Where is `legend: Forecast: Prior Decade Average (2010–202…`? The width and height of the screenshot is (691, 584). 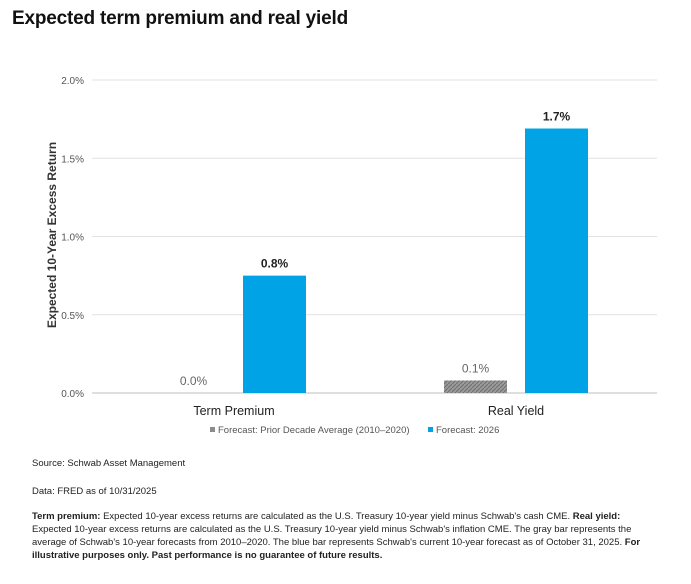
legend: Forecast: Prior Decade Average (2010–202… is located at coordinates (354, 430).